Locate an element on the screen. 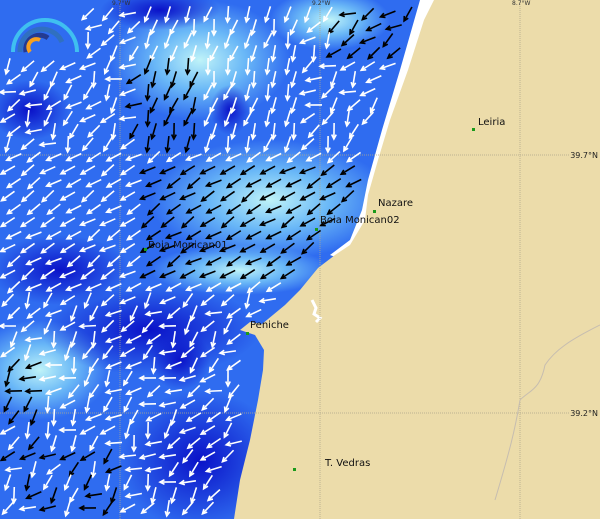 The height and width of the screenshot is (519, 600). place-label-t-vedras: T. Vedras is located at coordinates (348, 463).